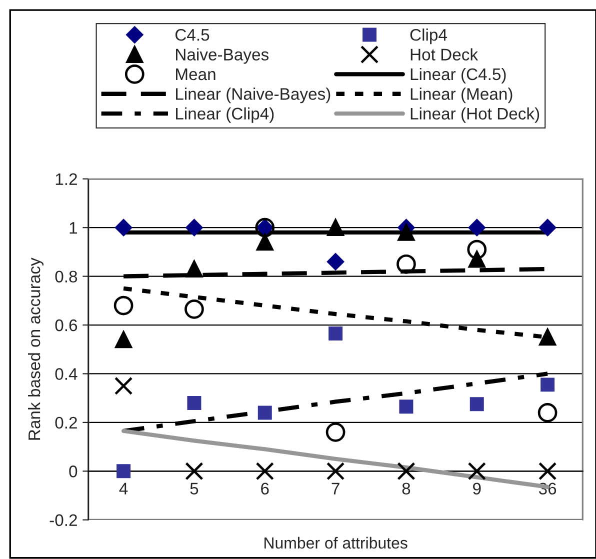 The width and height of the screenshot is (596, 559). What do you see at coordinates (225, 115) in the screenshot?
I see `legend-label: Linear (Clip4)` at bounding box center [225, 115].